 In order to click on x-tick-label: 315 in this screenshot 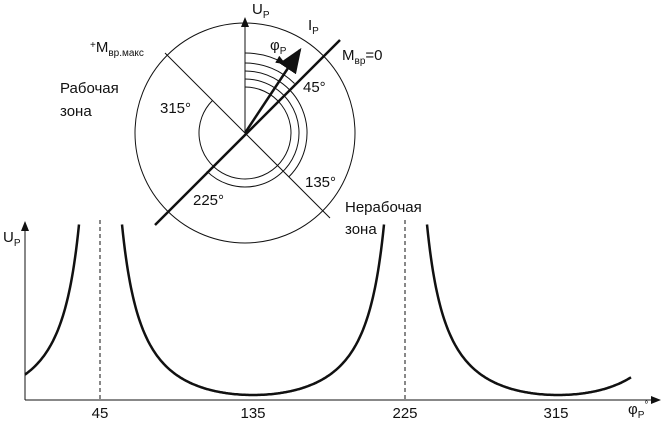, I will do `click(555, 413)`.